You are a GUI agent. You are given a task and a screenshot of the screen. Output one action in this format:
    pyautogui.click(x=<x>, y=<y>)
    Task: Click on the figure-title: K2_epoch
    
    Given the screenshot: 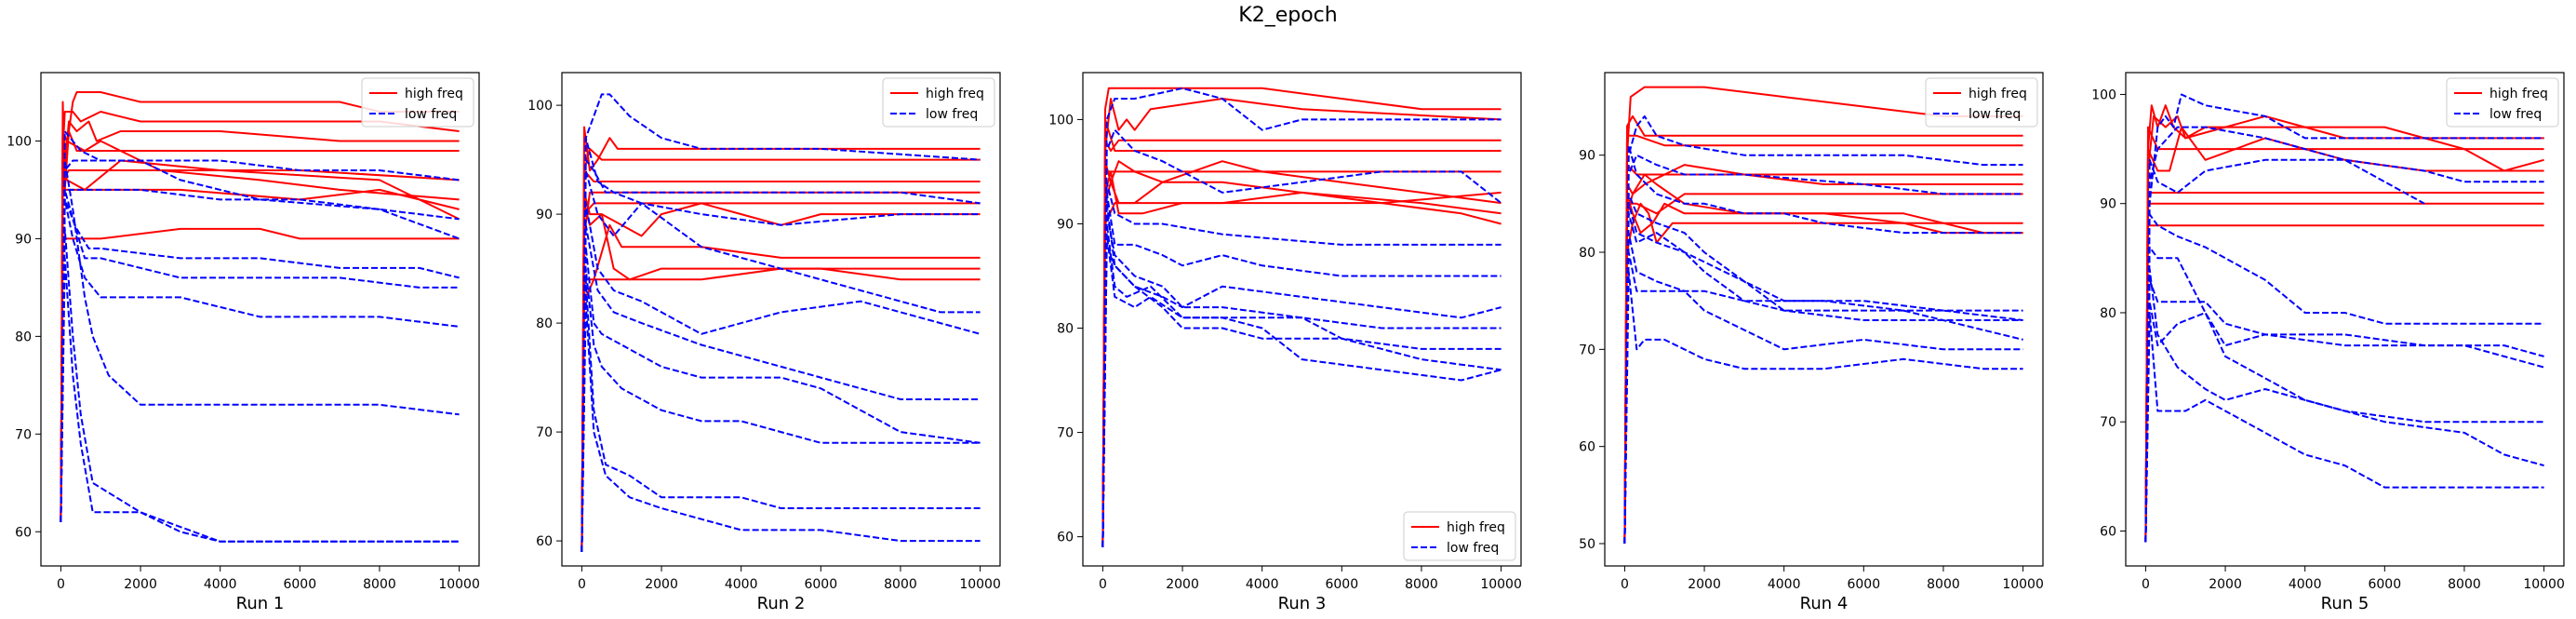 What is the action you would take?
    pyautogui.click(x=1288, y=15)
    